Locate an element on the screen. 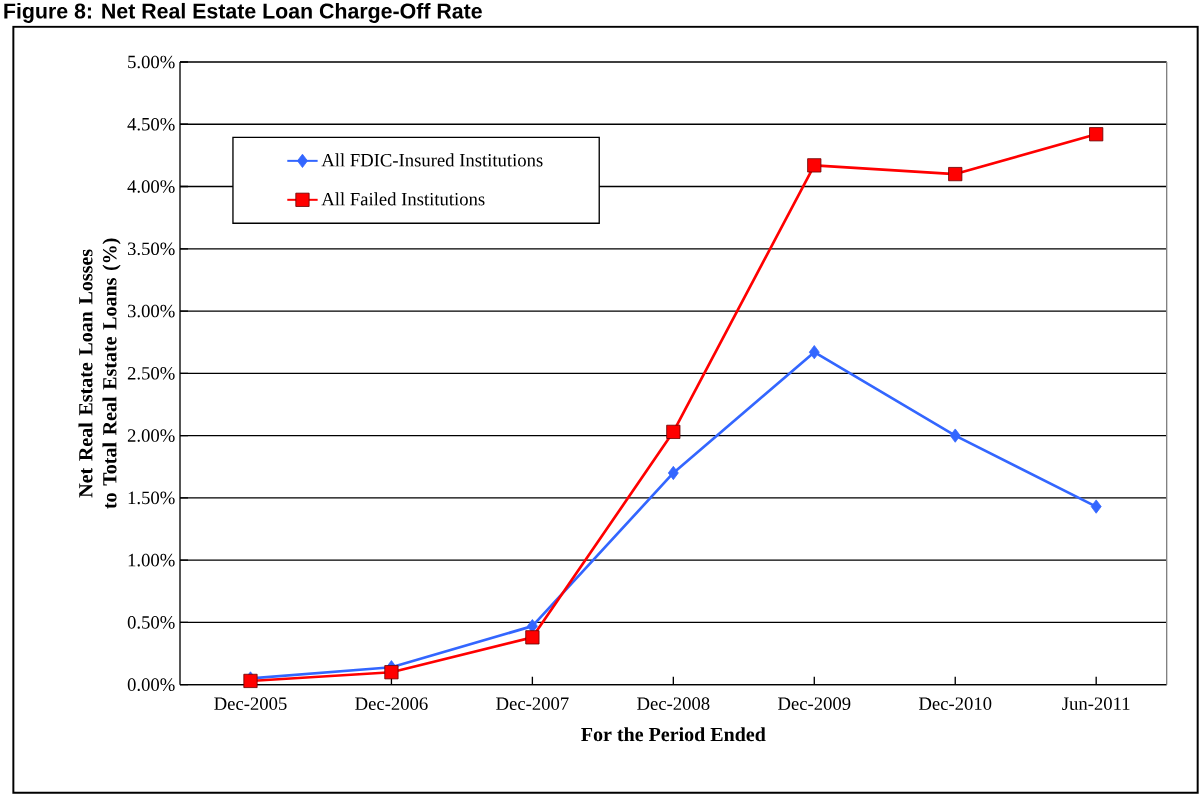 This screenshot has height=794, width=1199. x-tick-label: Dec-2010 is located at coordinates (955, 703).